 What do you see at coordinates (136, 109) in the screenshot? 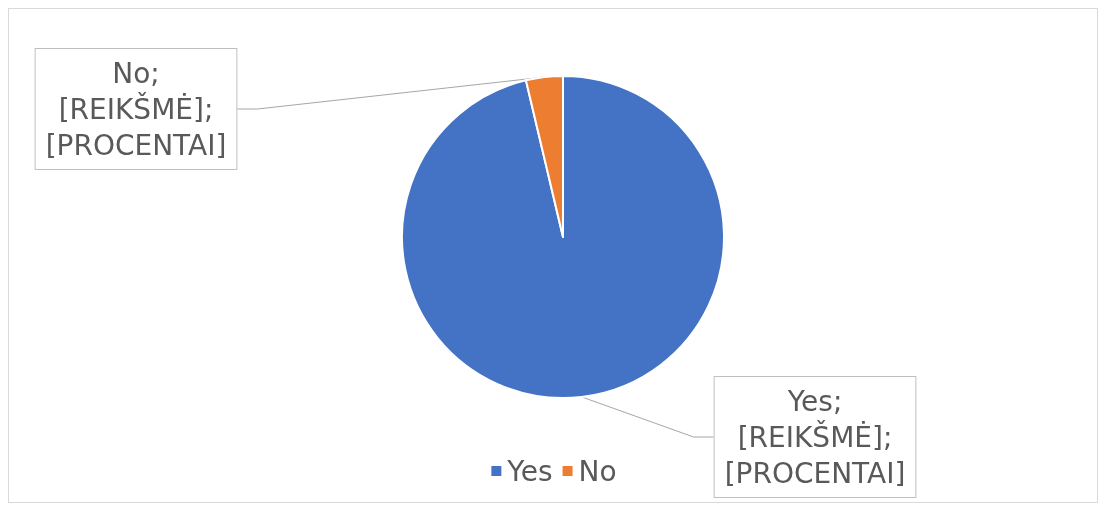
I see `data-label: No; [REIKŠMĖ]; [PROCENTAI]` at bounding box center [136, 109].